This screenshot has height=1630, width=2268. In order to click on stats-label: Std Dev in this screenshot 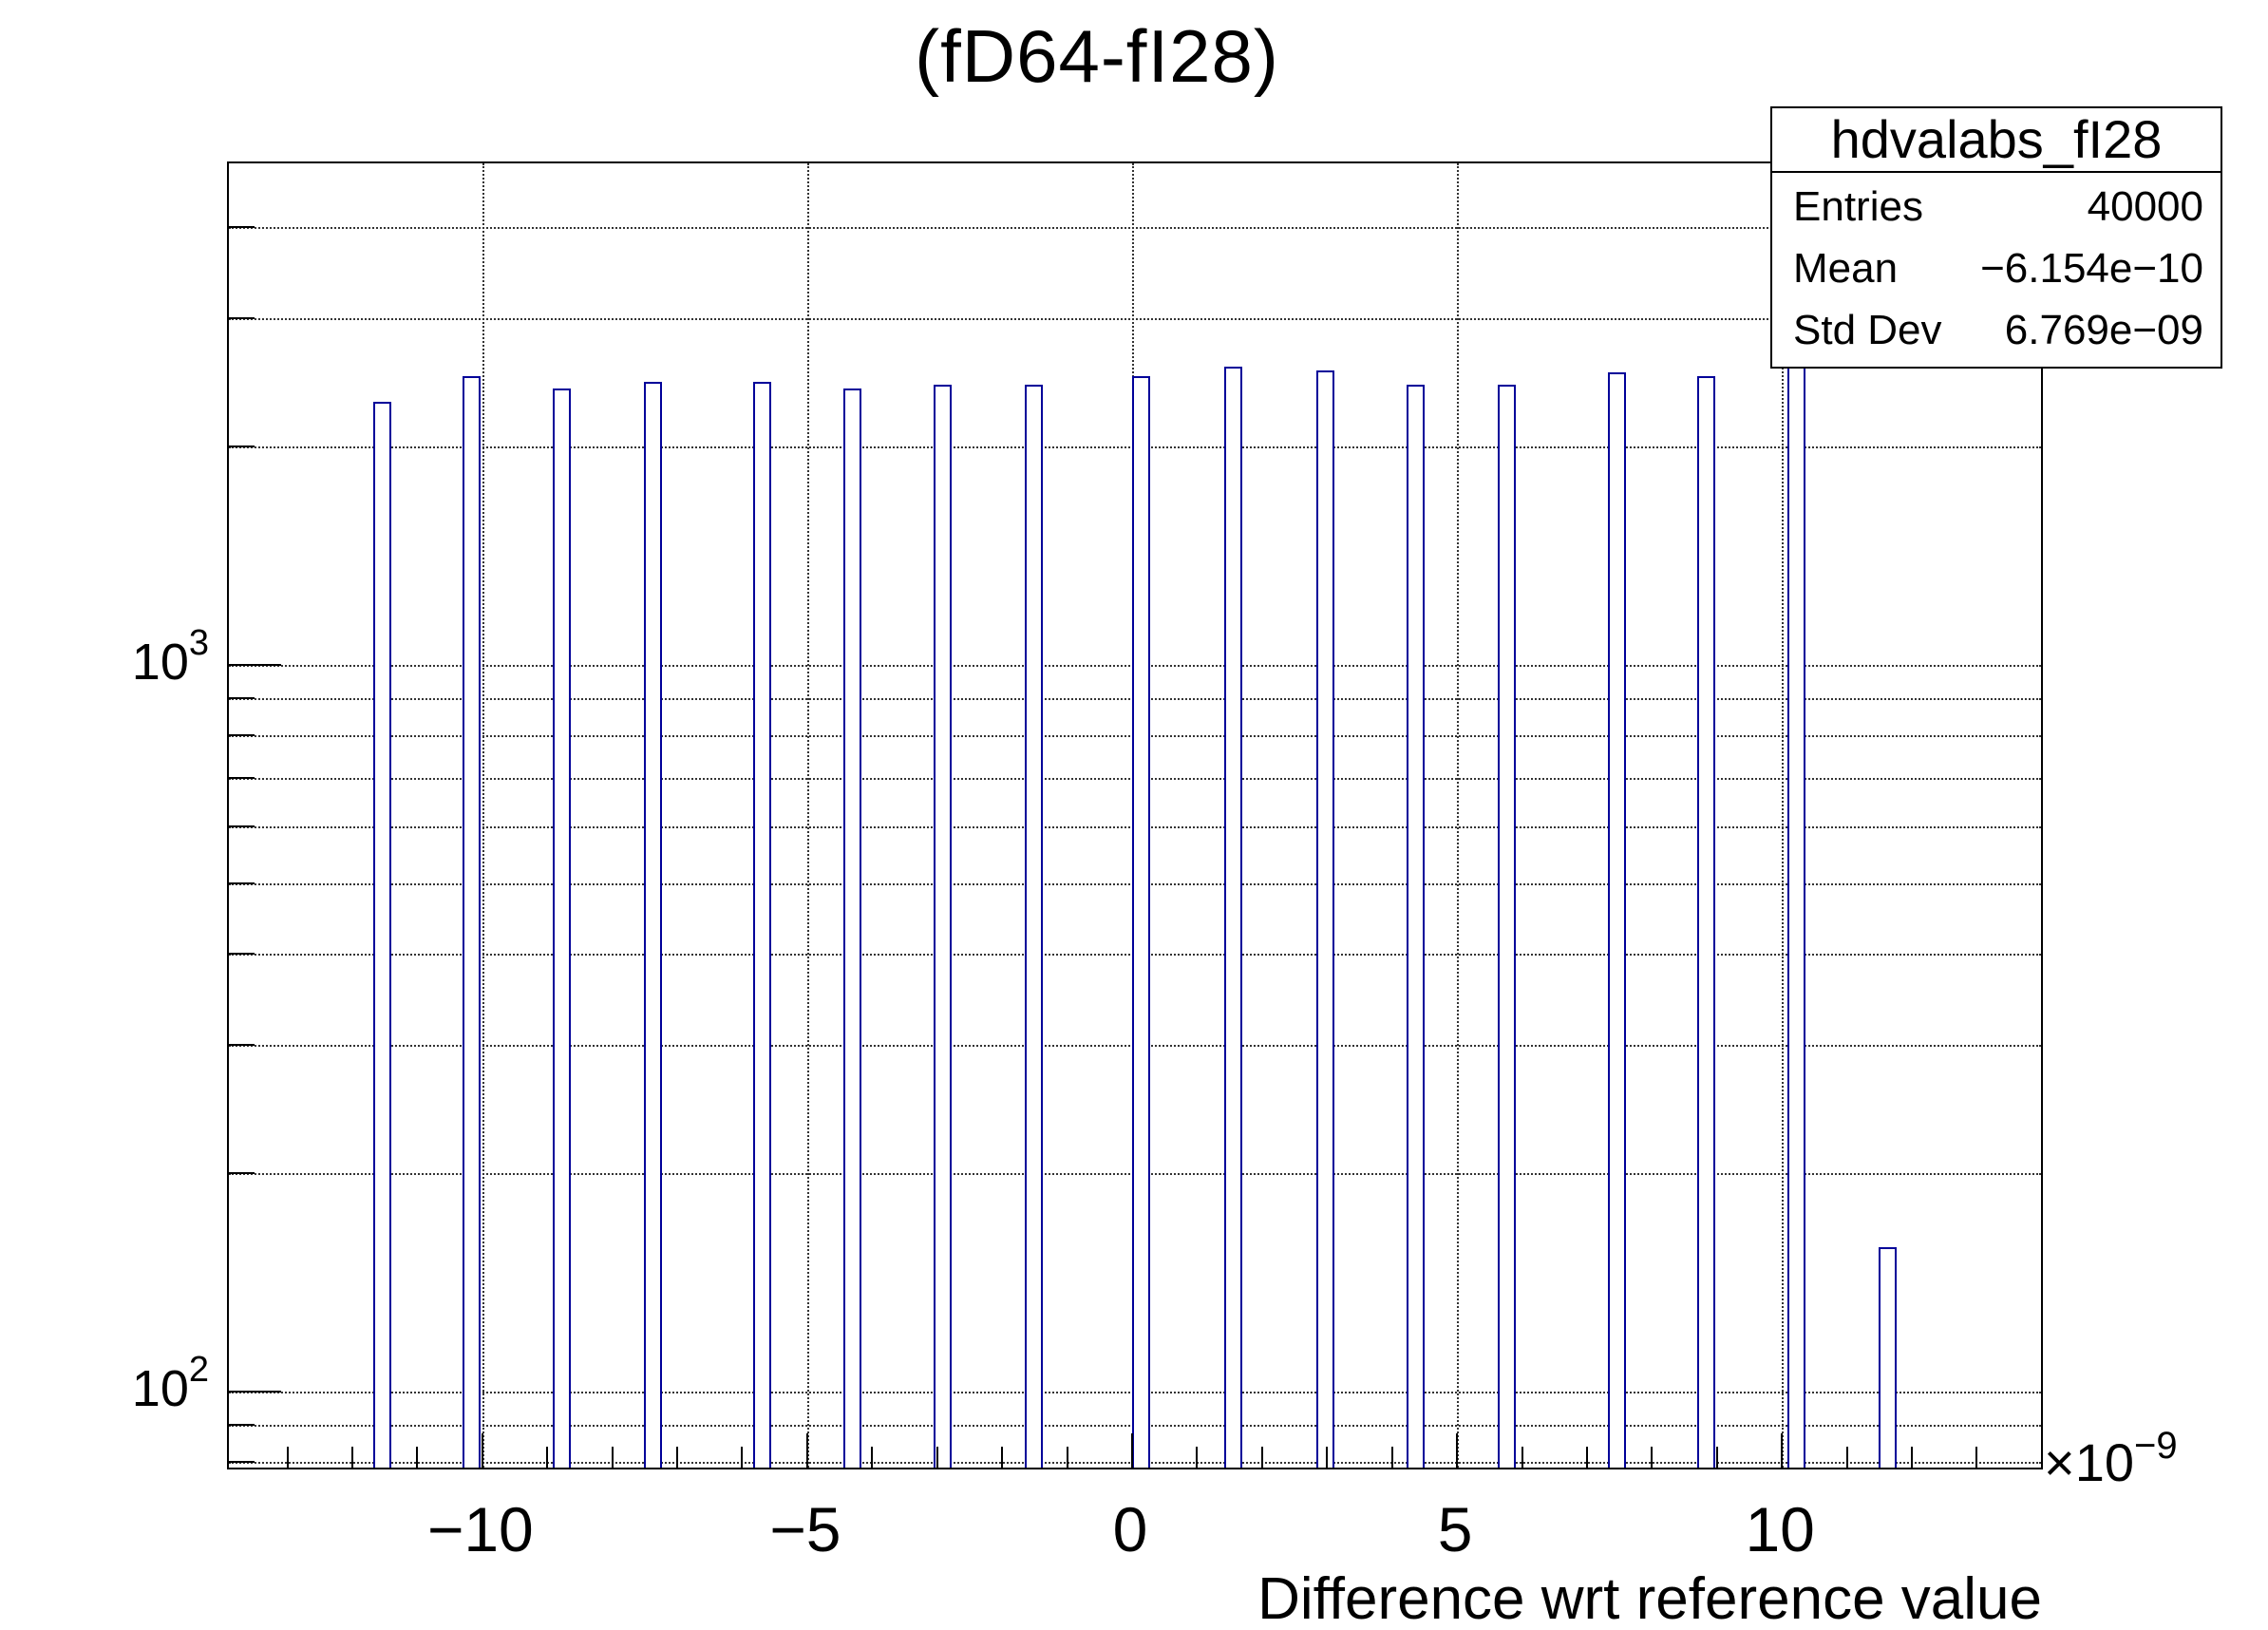, I will do `click(1868, 329)`.